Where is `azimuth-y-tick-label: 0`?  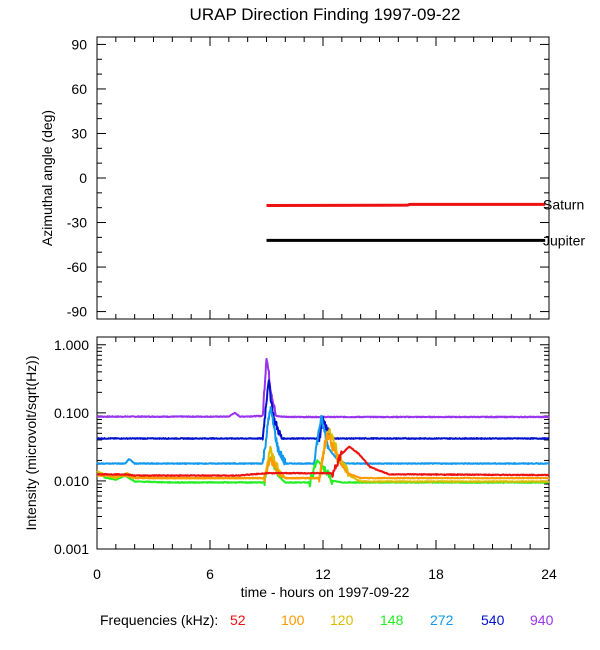
azimuth-y-tick-label: 0 is located at coordinates (83, 178).